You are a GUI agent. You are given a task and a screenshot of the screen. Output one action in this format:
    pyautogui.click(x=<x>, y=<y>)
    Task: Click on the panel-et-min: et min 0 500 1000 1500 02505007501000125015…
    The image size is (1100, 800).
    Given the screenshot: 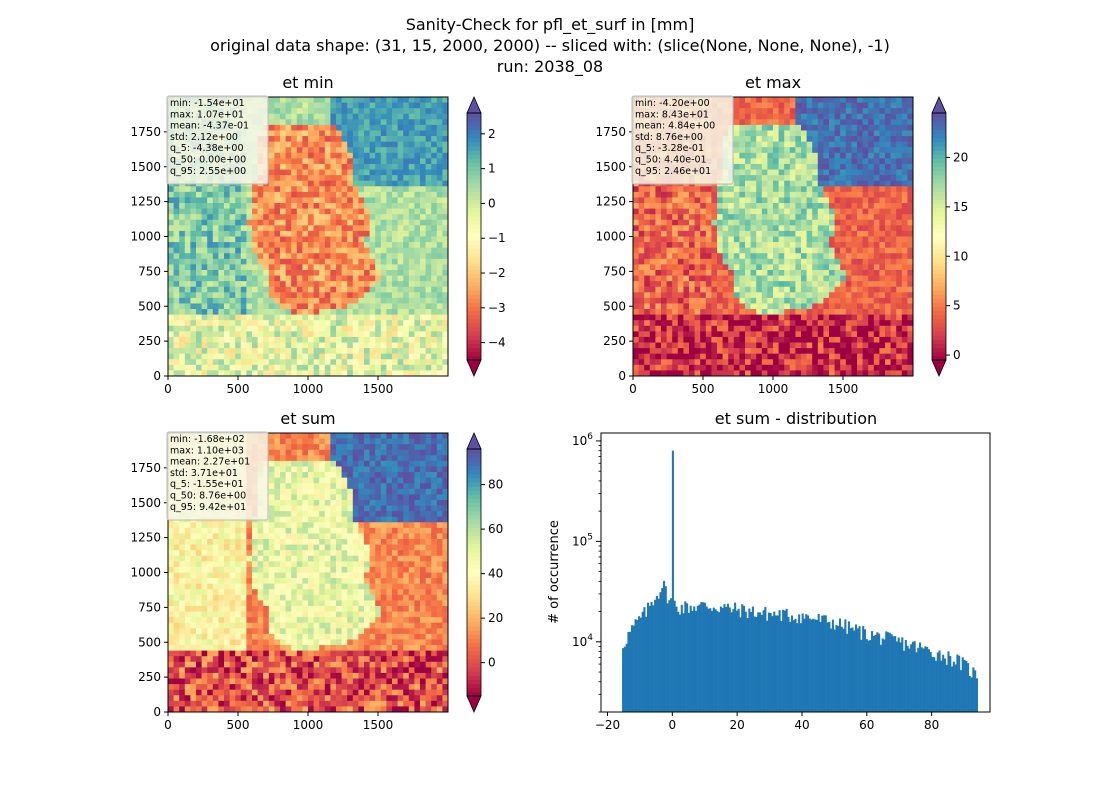 What is the action you would take?
    pyautogui.click(x=317, y=234)
    